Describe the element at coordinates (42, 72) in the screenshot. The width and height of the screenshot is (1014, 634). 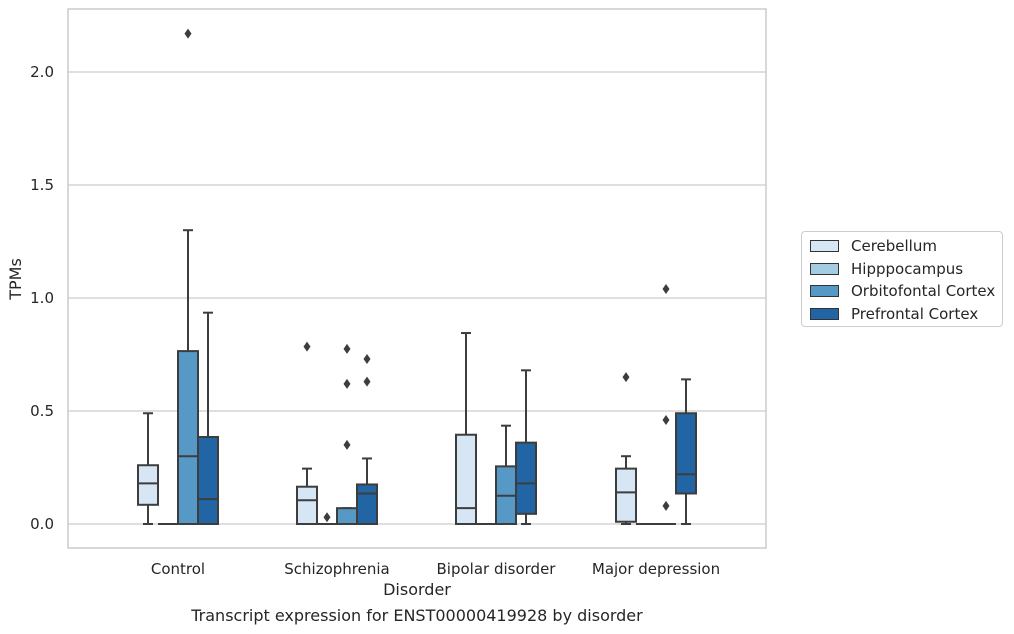
I see `y-tick-label: 2.0` at that location.